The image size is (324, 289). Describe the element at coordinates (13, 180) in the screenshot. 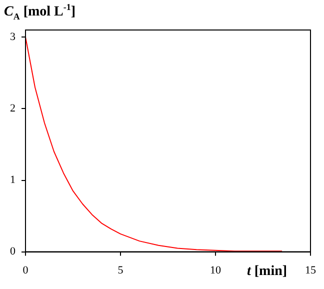

I see `y-tick-label: 1` at that location.